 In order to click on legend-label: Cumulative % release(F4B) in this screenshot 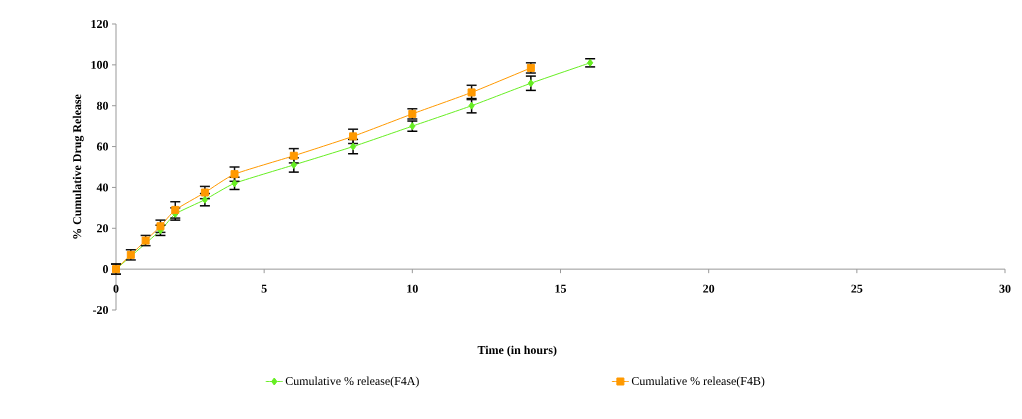, I will do `click(698, 382)`.